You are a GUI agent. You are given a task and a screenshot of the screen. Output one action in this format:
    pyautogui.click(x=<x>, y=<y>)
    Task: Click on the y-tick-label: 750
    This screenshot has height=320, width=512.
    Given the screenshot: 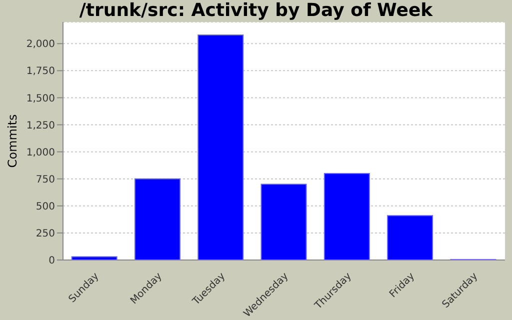 What is the action you would take?
    pyautogui.click(x=45, y=180)
    